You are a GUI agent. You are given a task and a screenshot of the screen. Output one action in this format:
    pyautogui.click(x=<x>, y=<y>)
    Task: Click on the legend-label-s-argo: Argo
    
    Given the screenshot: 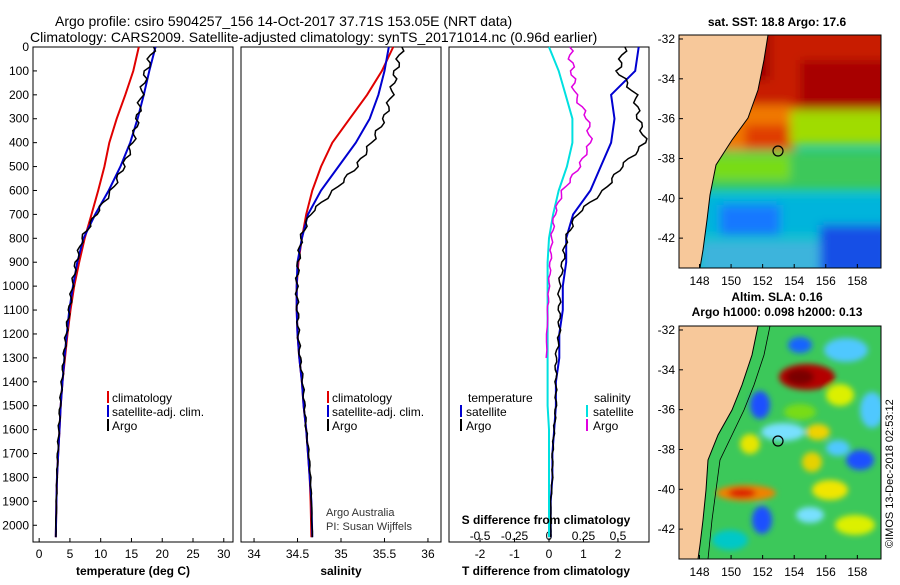 What is the action you would take?
    pyautogui.click(x=606, y=426)
    